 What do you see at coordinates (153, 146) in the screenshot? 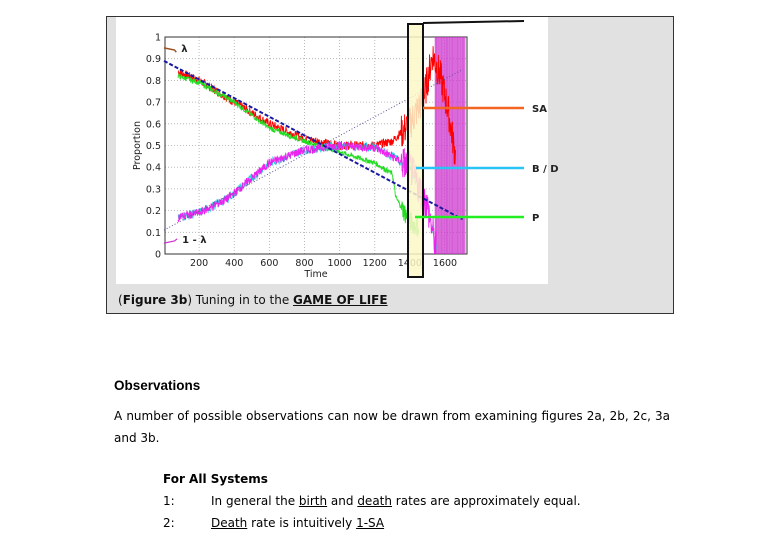
I see `y-tick-label: 0.5` at bounding box center [153, 146].